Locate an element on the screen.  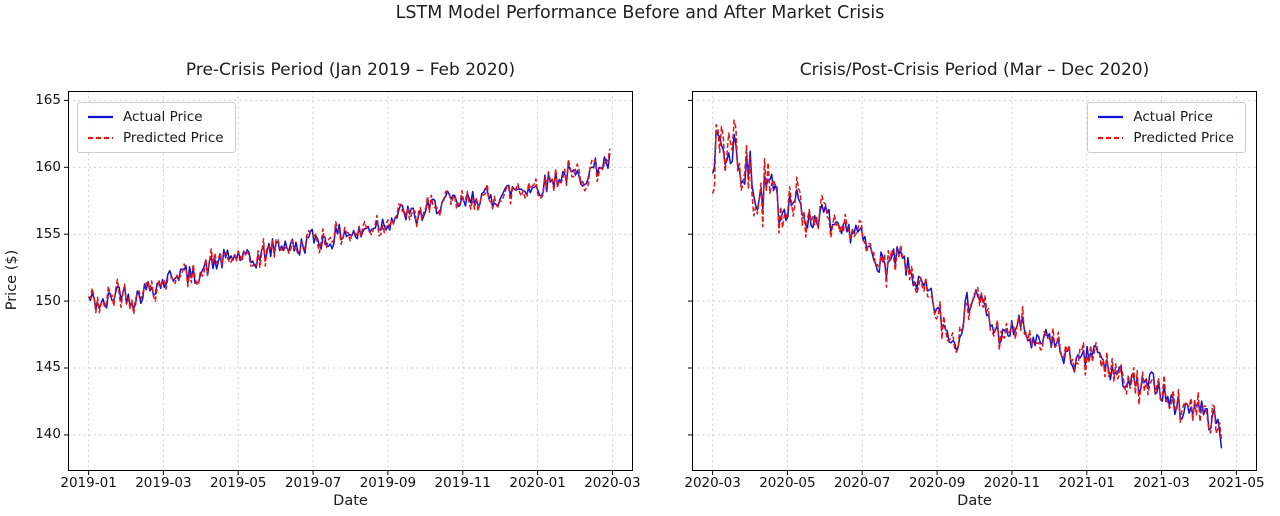
y-axis-label: Price ($) is located at coordinates (12, 280).